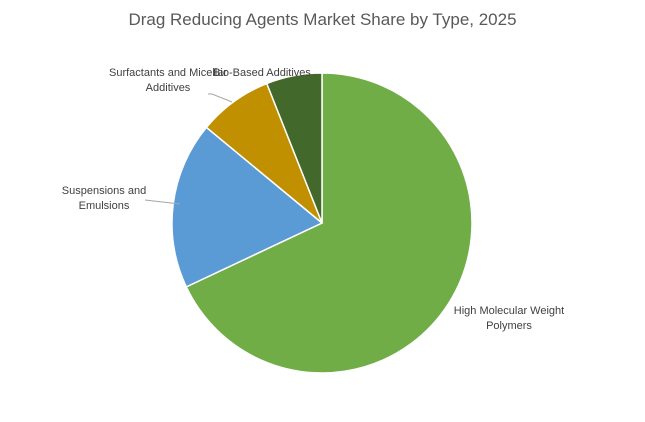  Describe the element at coordinates (168, 80) in the screenshot. I see `slice-label: Surfactants and Micellar Additives` at that location.